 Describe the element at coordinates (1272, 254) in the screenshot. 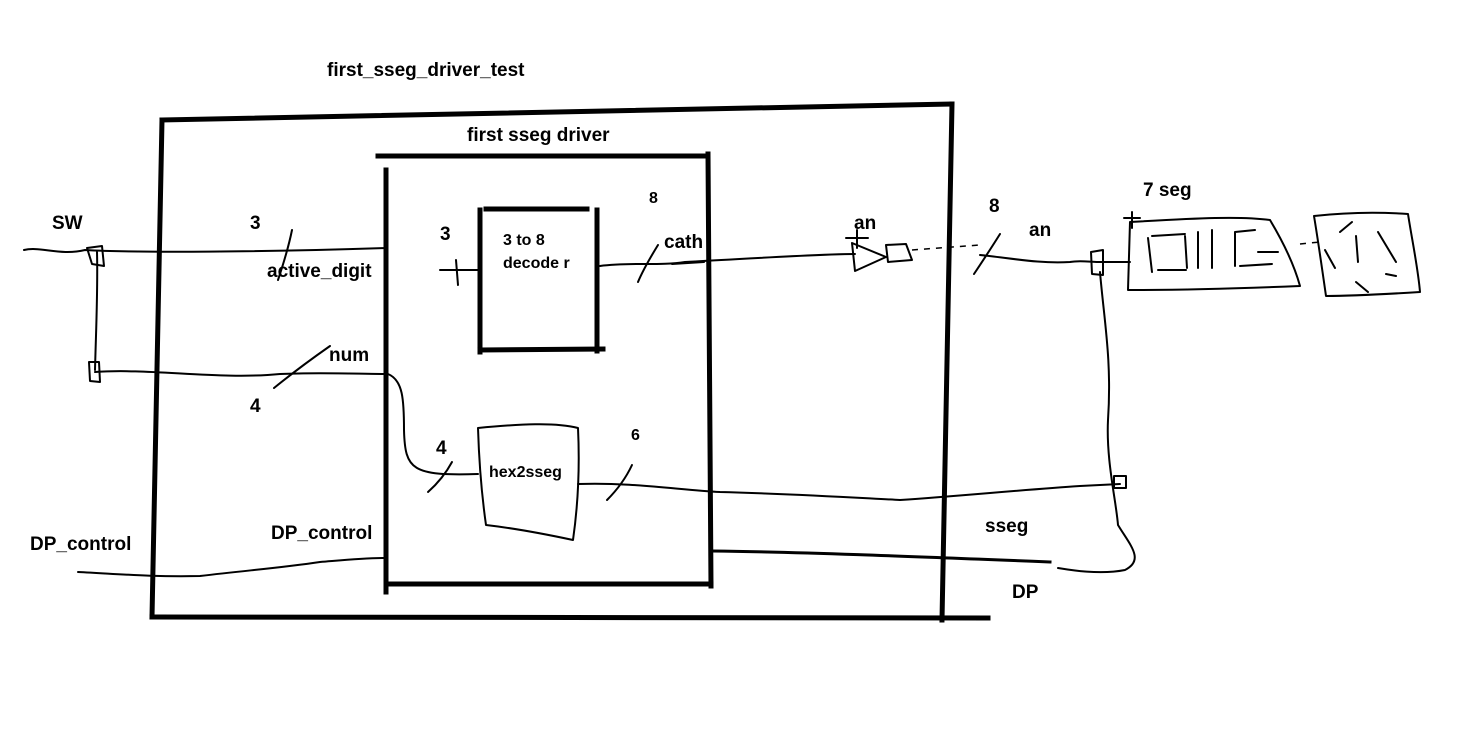

I see `seven-segment-display-icon` at that location.